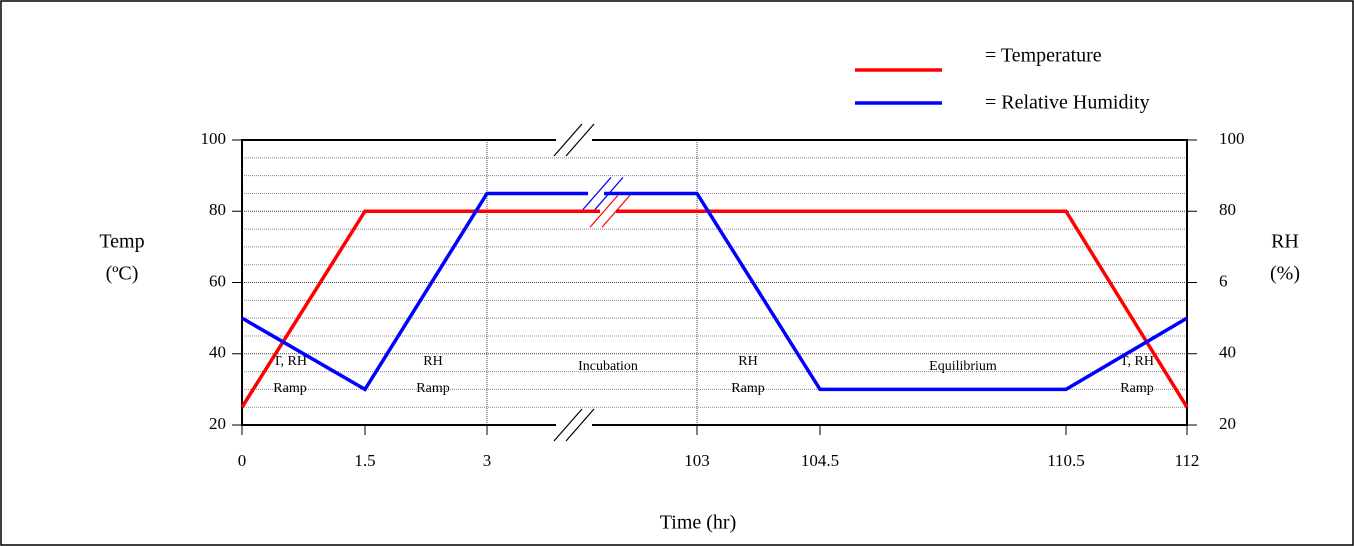 This screenshot has width=1354, height=546. What do you see at coordinates (1187, 460) in the screenshot?
I see `x-tick-label: 112` at bounding box center [1187, 460].